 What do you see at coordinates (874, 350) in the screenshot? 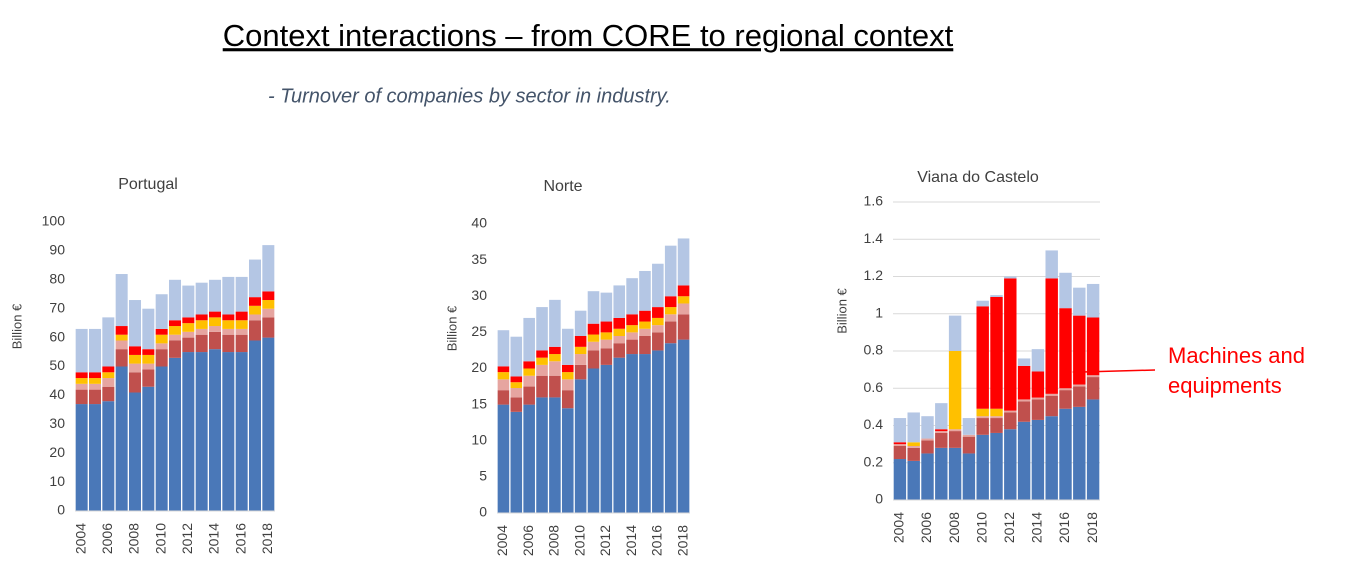
I see `y-tick-label: 0.8` at bounding box center [874, 350].